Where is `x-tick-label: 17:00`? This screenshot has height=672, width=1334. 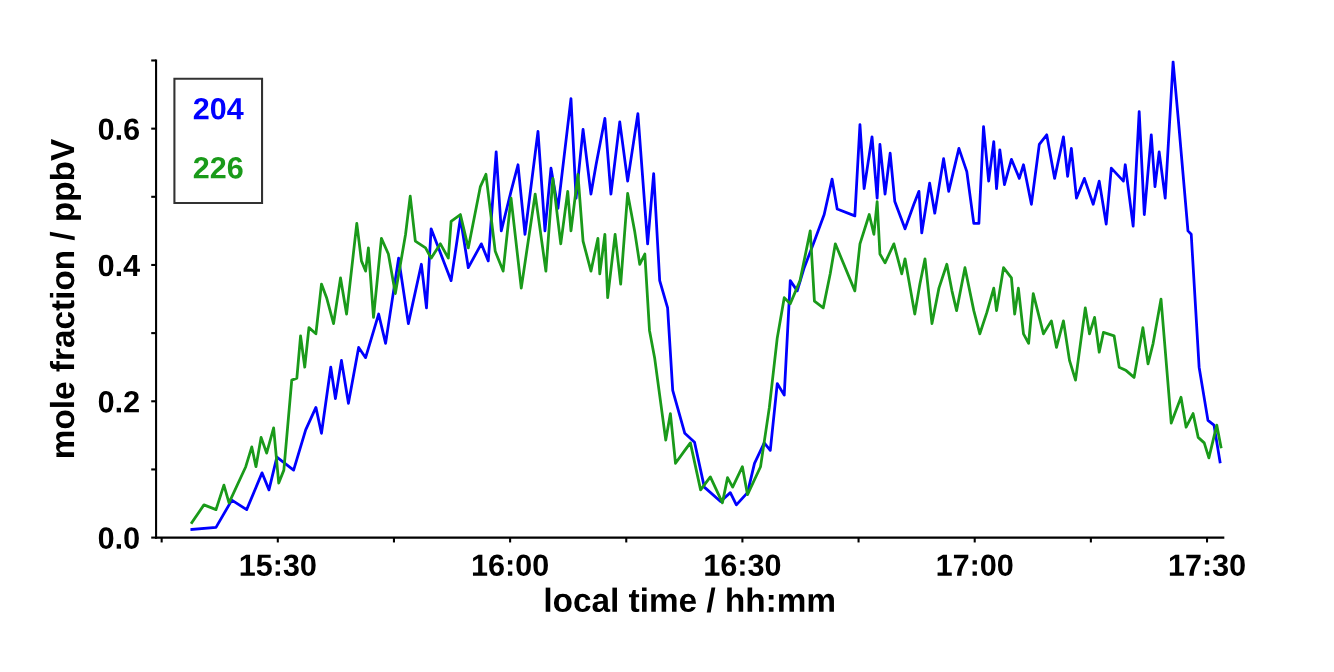 x-tick-label: 17:00 is located at coordinates (975, 565).